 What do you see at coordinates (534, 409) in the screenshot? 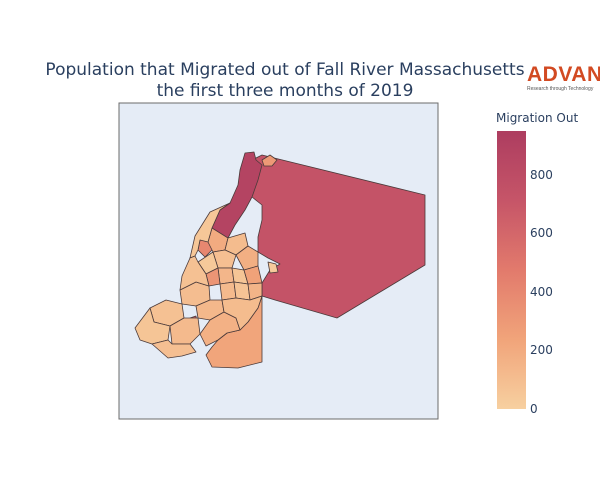
I see `colorbar-tick-0: 0` at bounding box center [534, 409].